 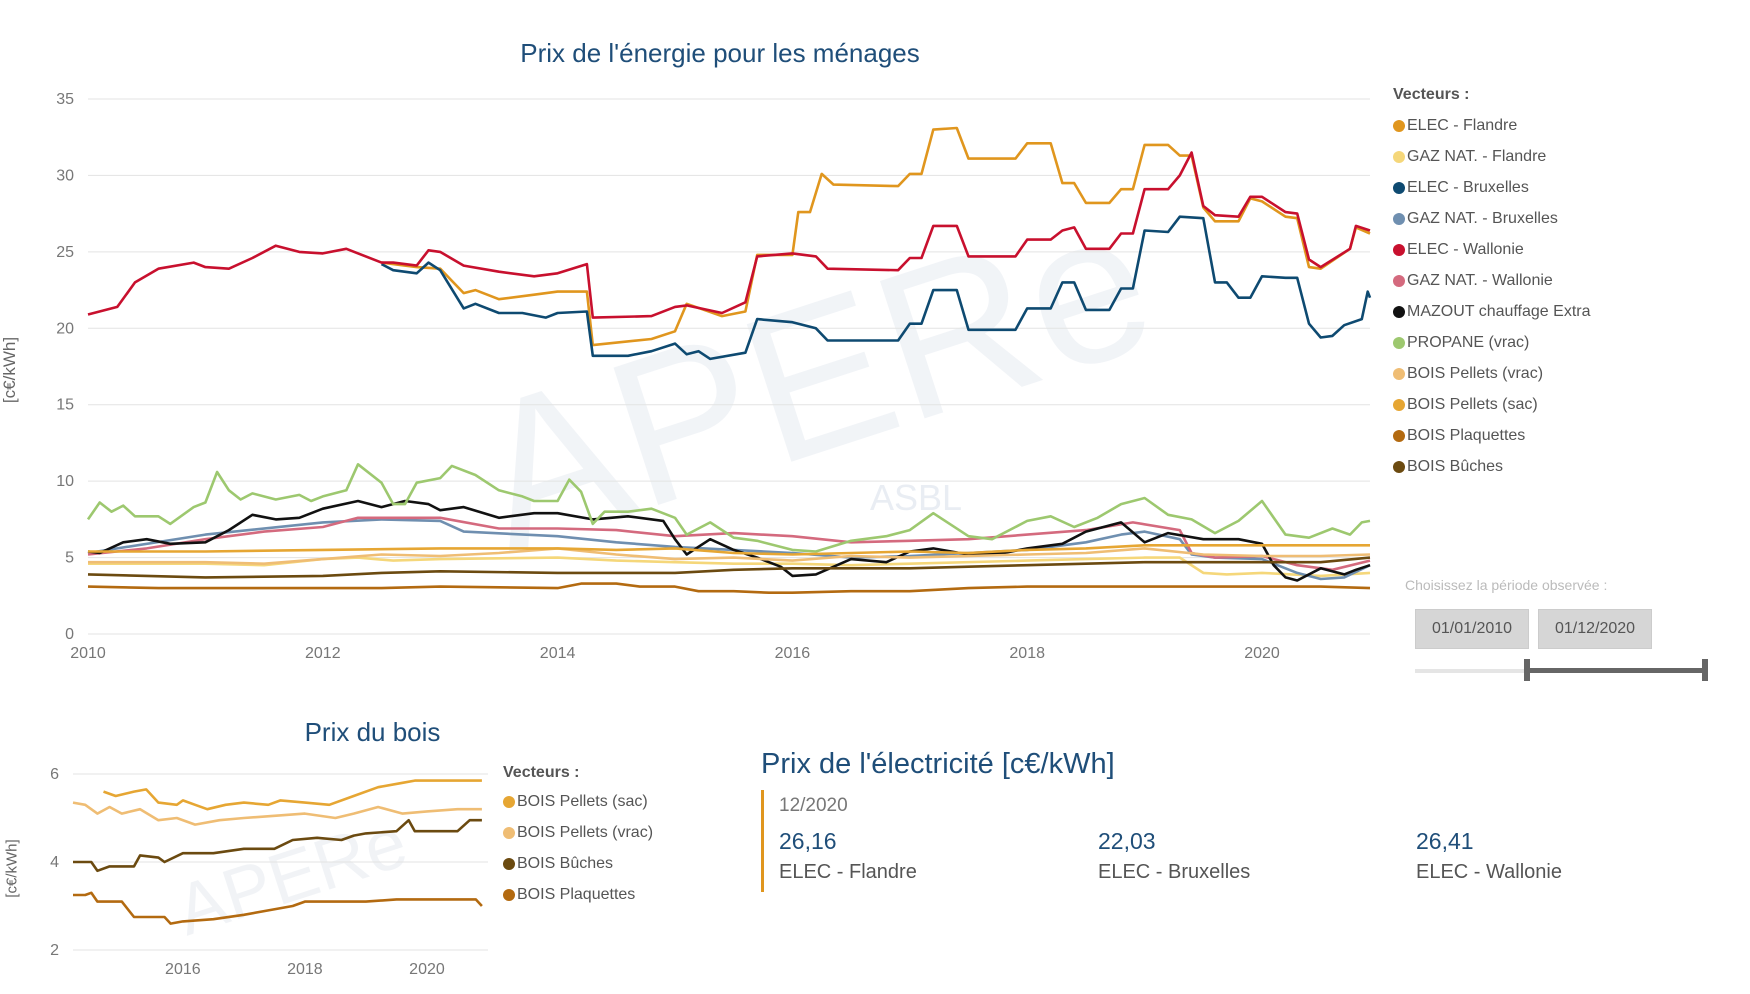 What do you see at coordinates (1489, 856) in the screenshot?
I see `kpi-item: 26,41 ELEC - Wallonie` at bounding box center [1489, 856].